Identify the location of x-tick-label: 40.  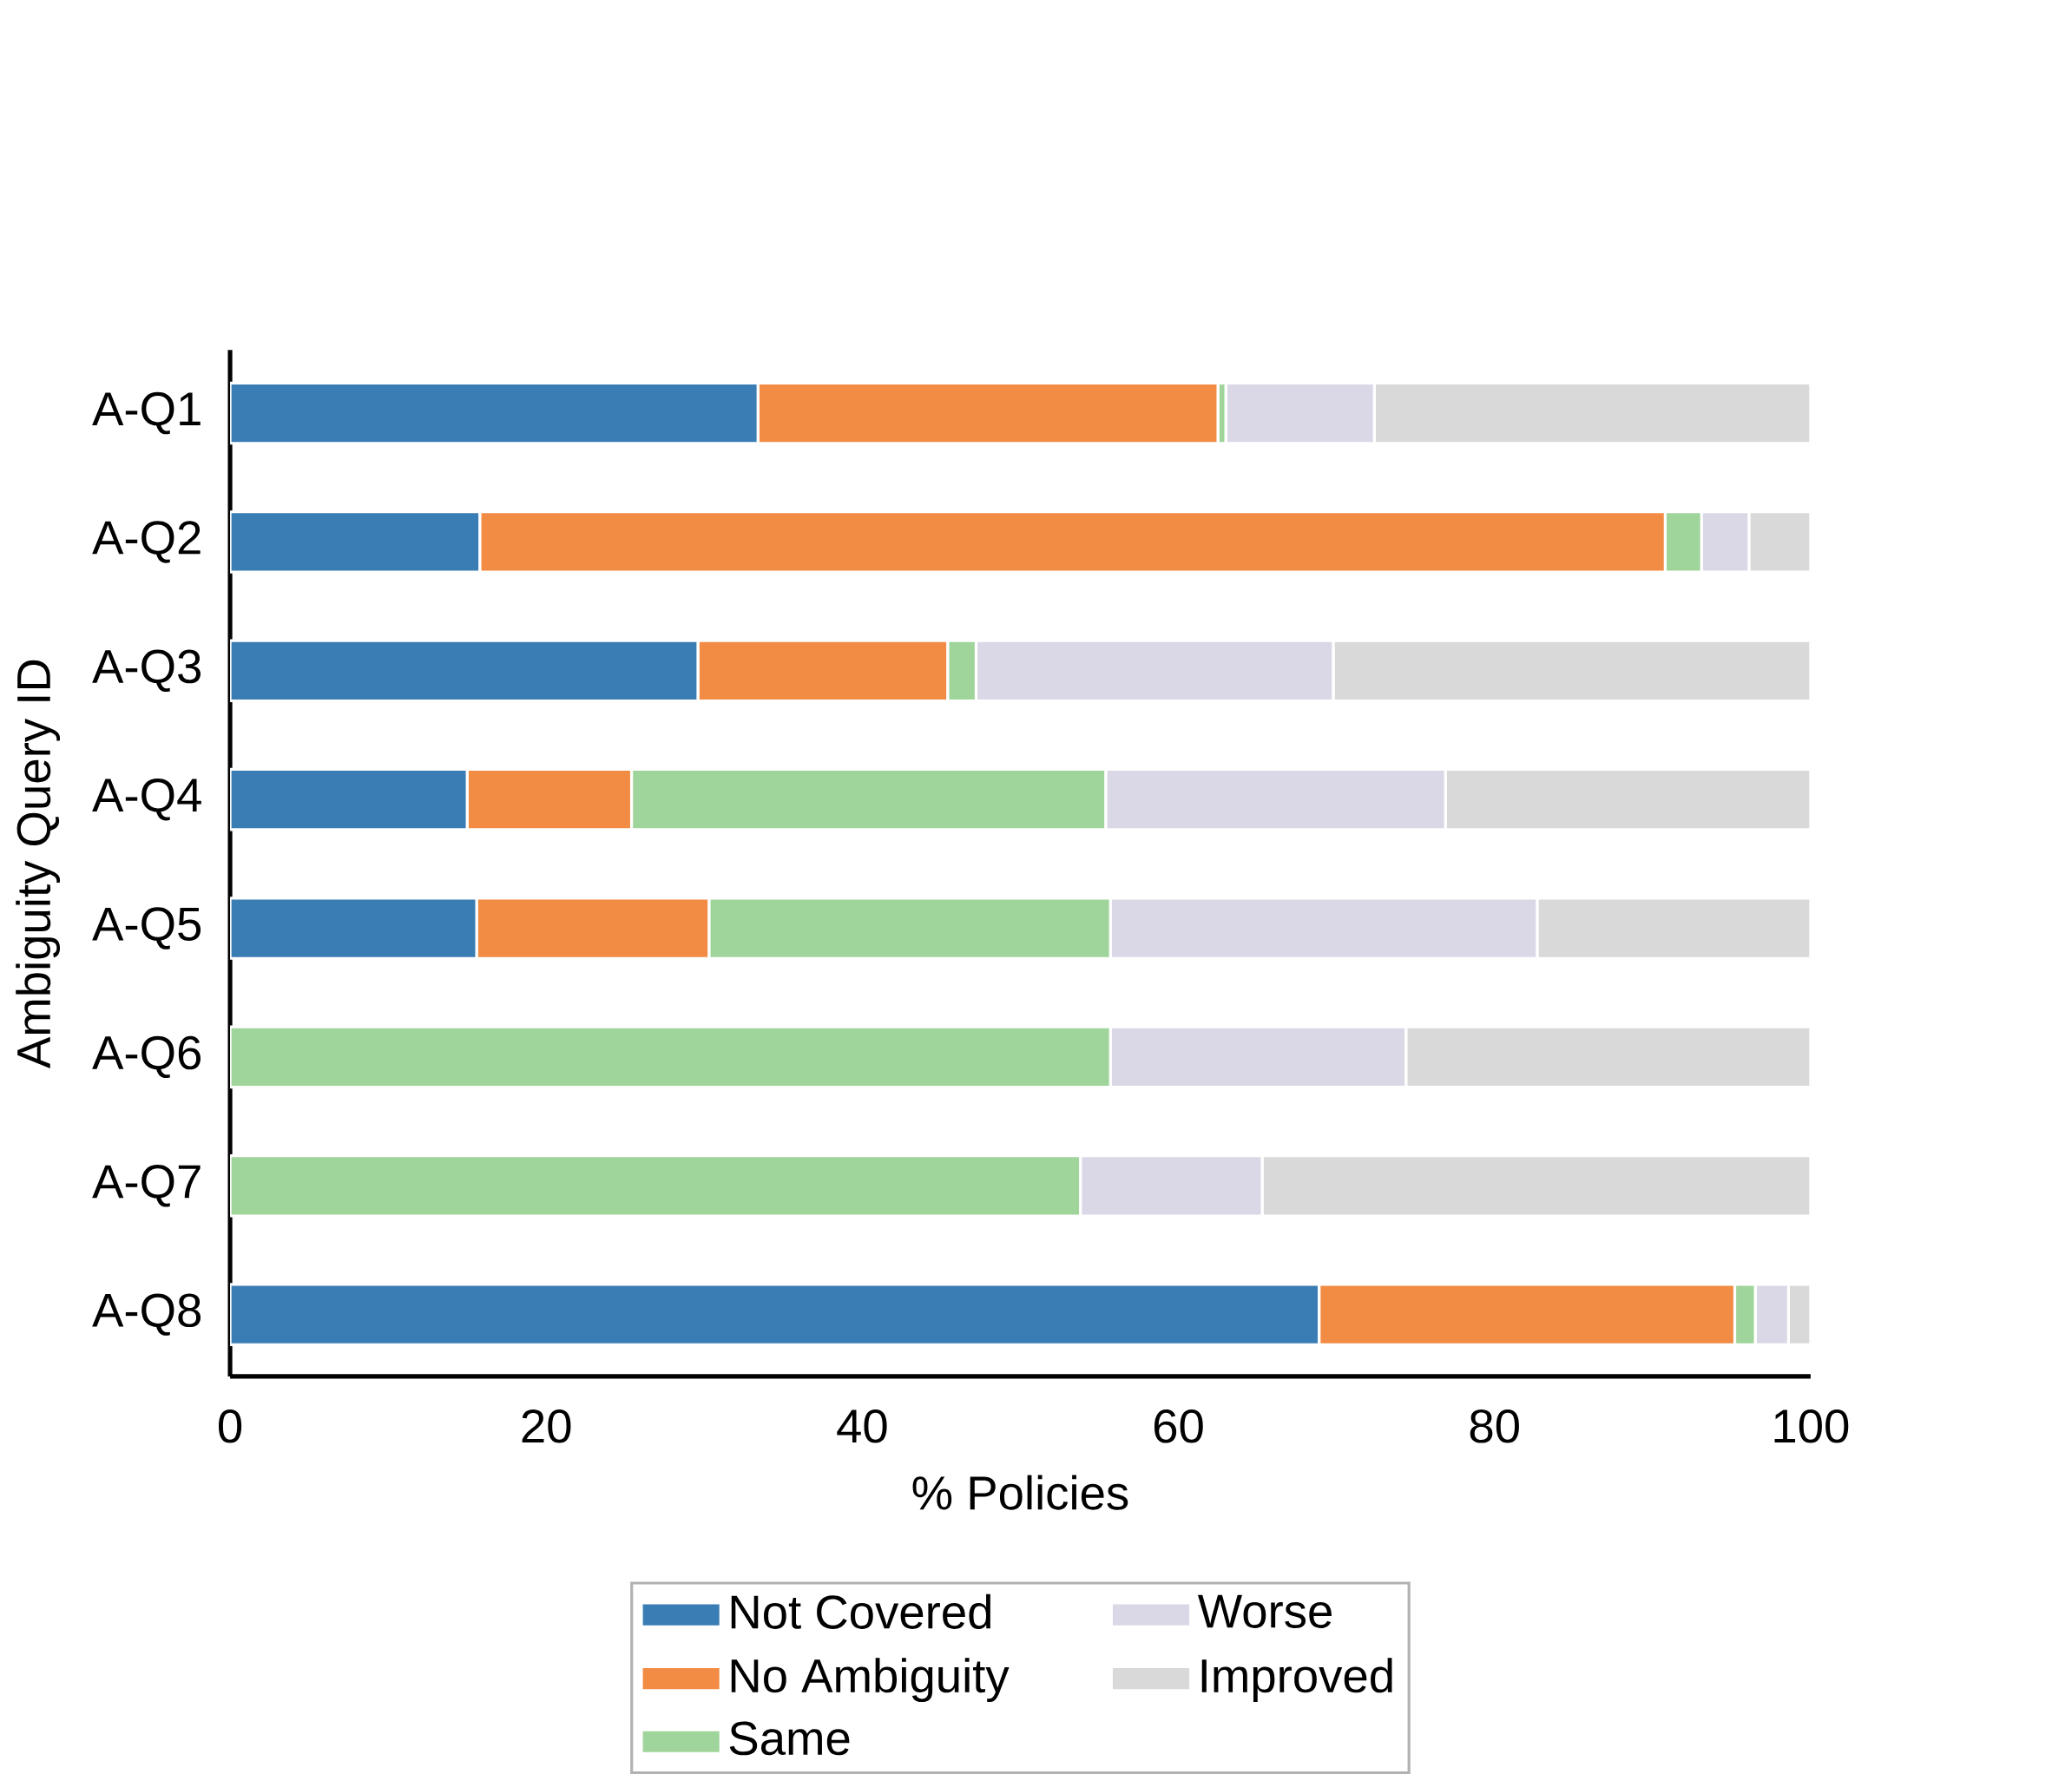
(862, 1426).